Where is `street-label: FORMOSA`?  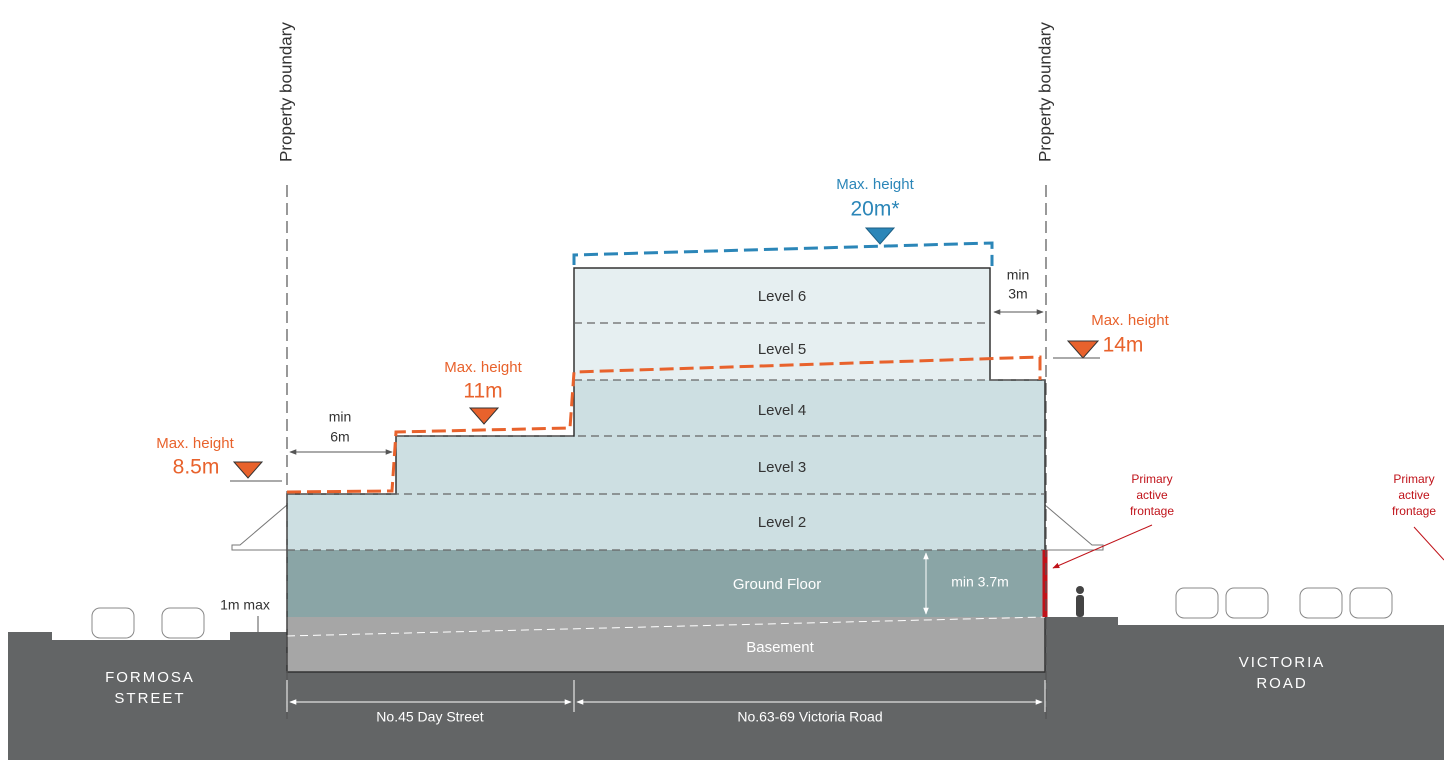
street-label: FORMOSA is located at coordinates (150, 677).